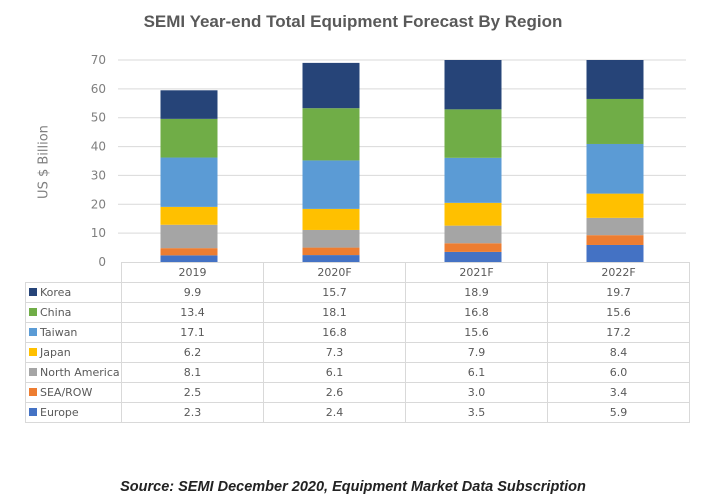  I want to click on legend-label: Korea, so click(56, 292).